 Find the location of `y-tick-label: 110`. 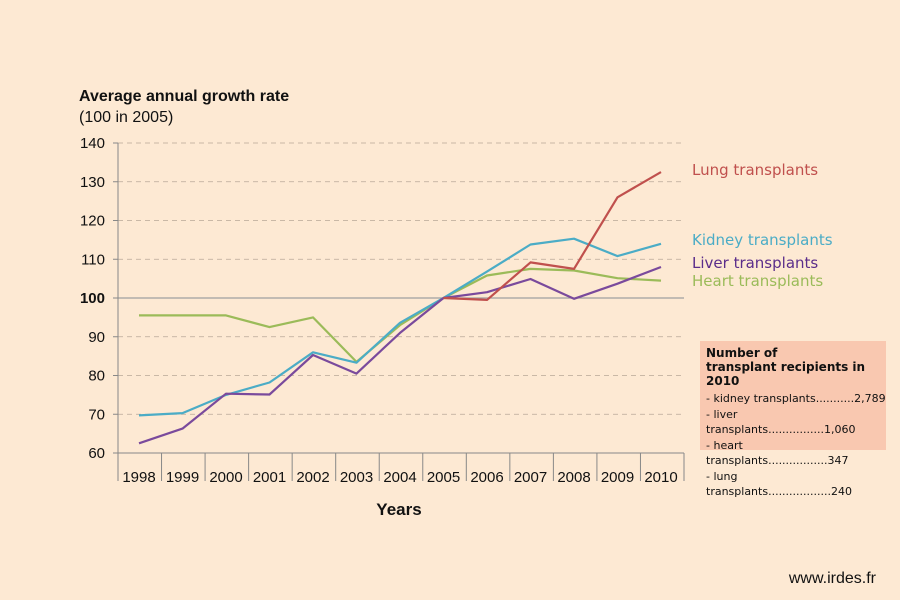

y-tick-label: 110 is located at coordinates (93, 259).